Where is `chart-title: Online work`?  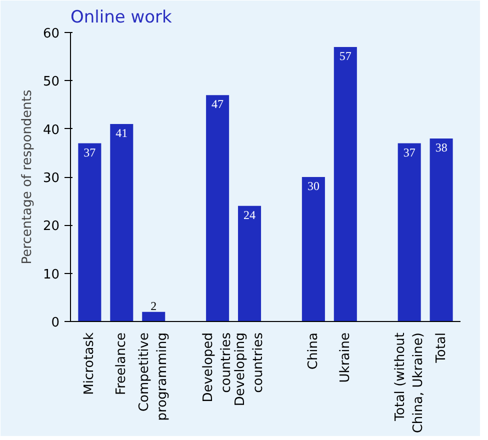
chart-title: Online work is located at coordinates (121, 18).